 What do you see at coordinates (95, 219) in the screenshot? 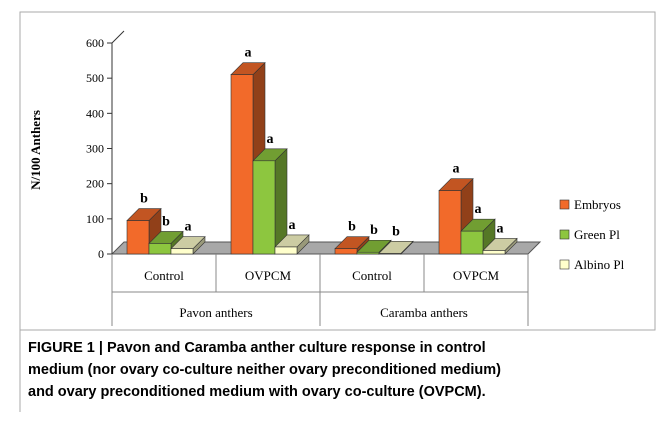
I see `y-tick-label: 100` at bounding box center [95, 219].